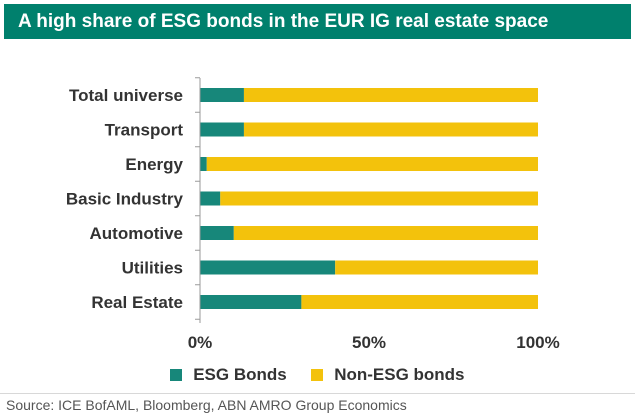  What do you see at coordinates (390, 95) in the screenshot?
I see `bar-non-esg-total-universe` at bounding box center [390, 95].